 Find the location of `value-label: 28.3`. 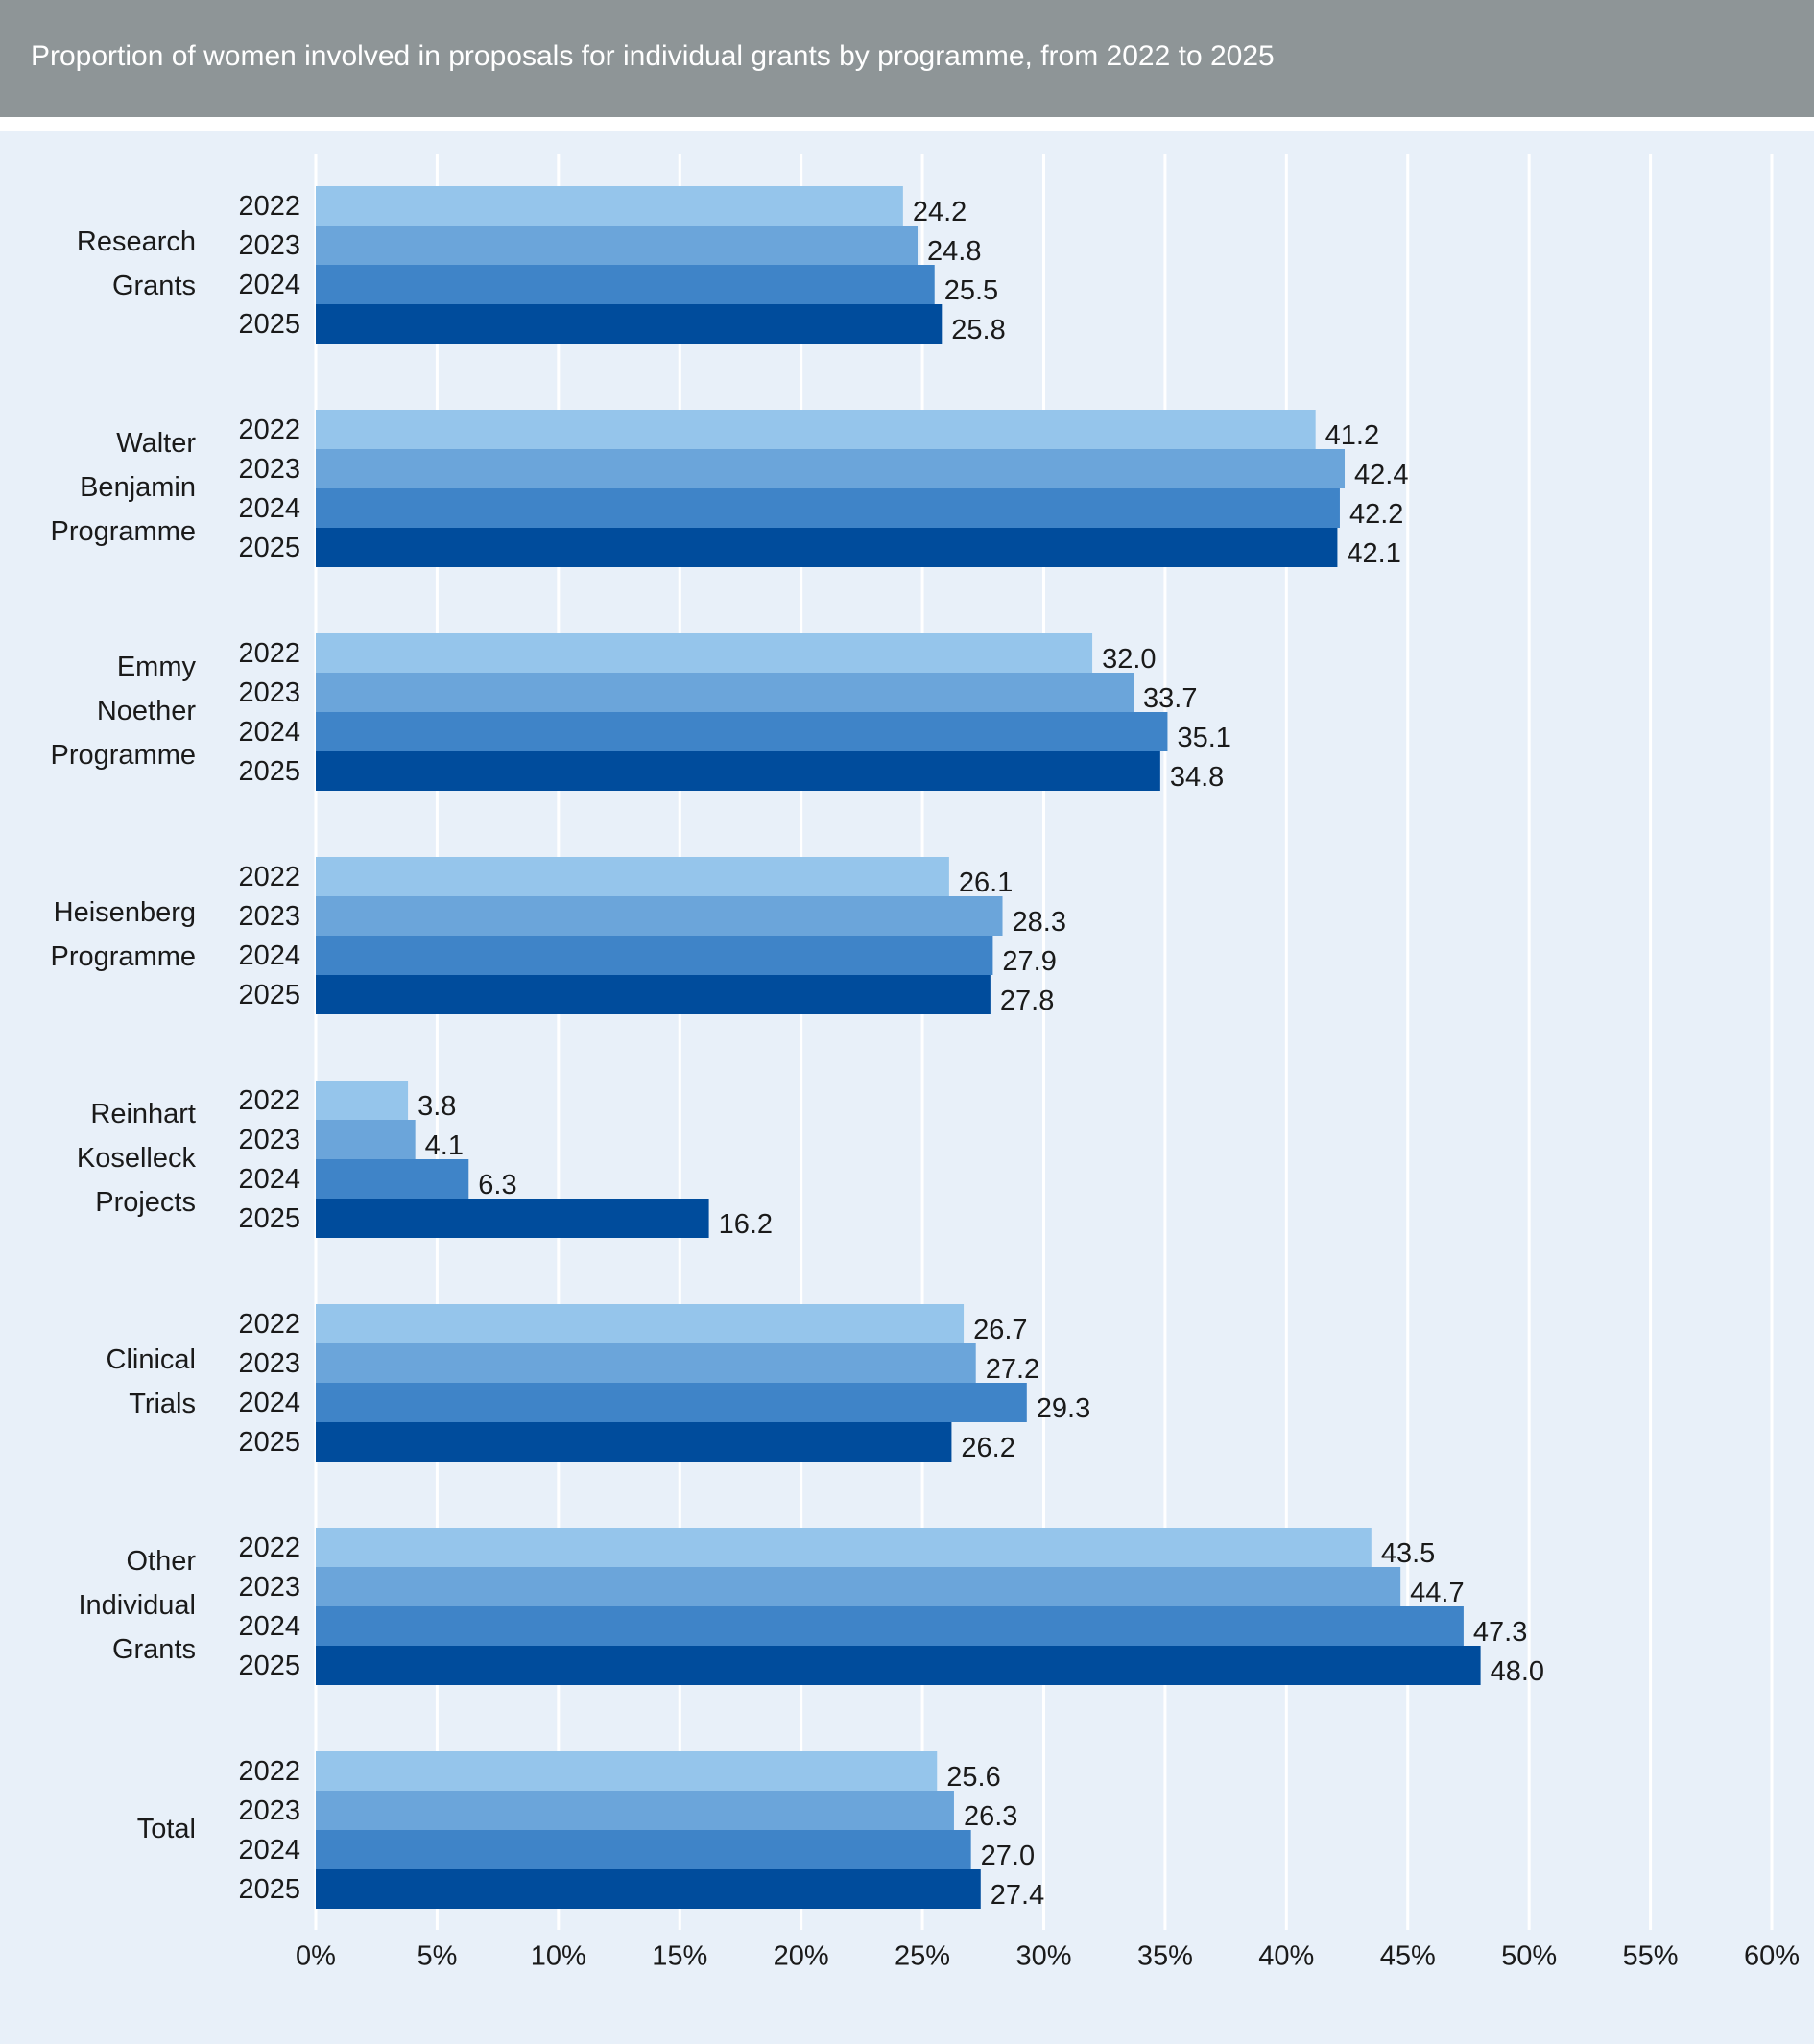

value-label: 28.3 is located at coordinates (1039, 922).